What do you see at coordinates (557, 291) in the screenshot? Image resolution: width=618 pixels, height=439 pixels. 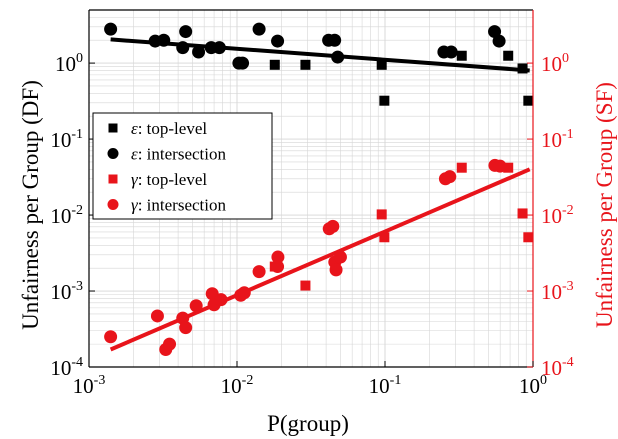 I see `y-tick-label-right: 10⁻³` at bounding box center [557, 291].